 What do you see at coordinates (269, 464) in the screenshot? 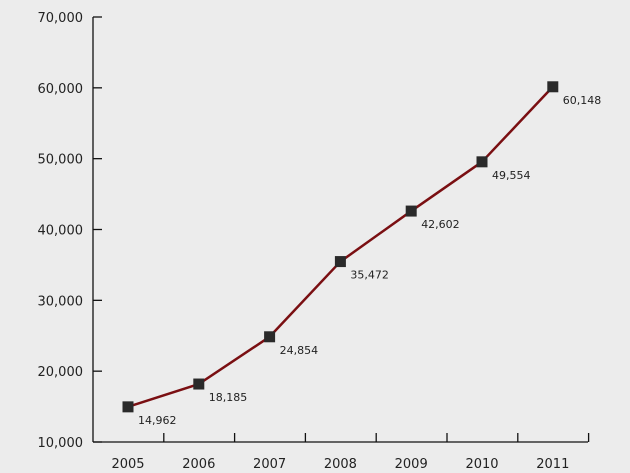
I see `x-tick-label: 2007` at bounding box center [269, 464].